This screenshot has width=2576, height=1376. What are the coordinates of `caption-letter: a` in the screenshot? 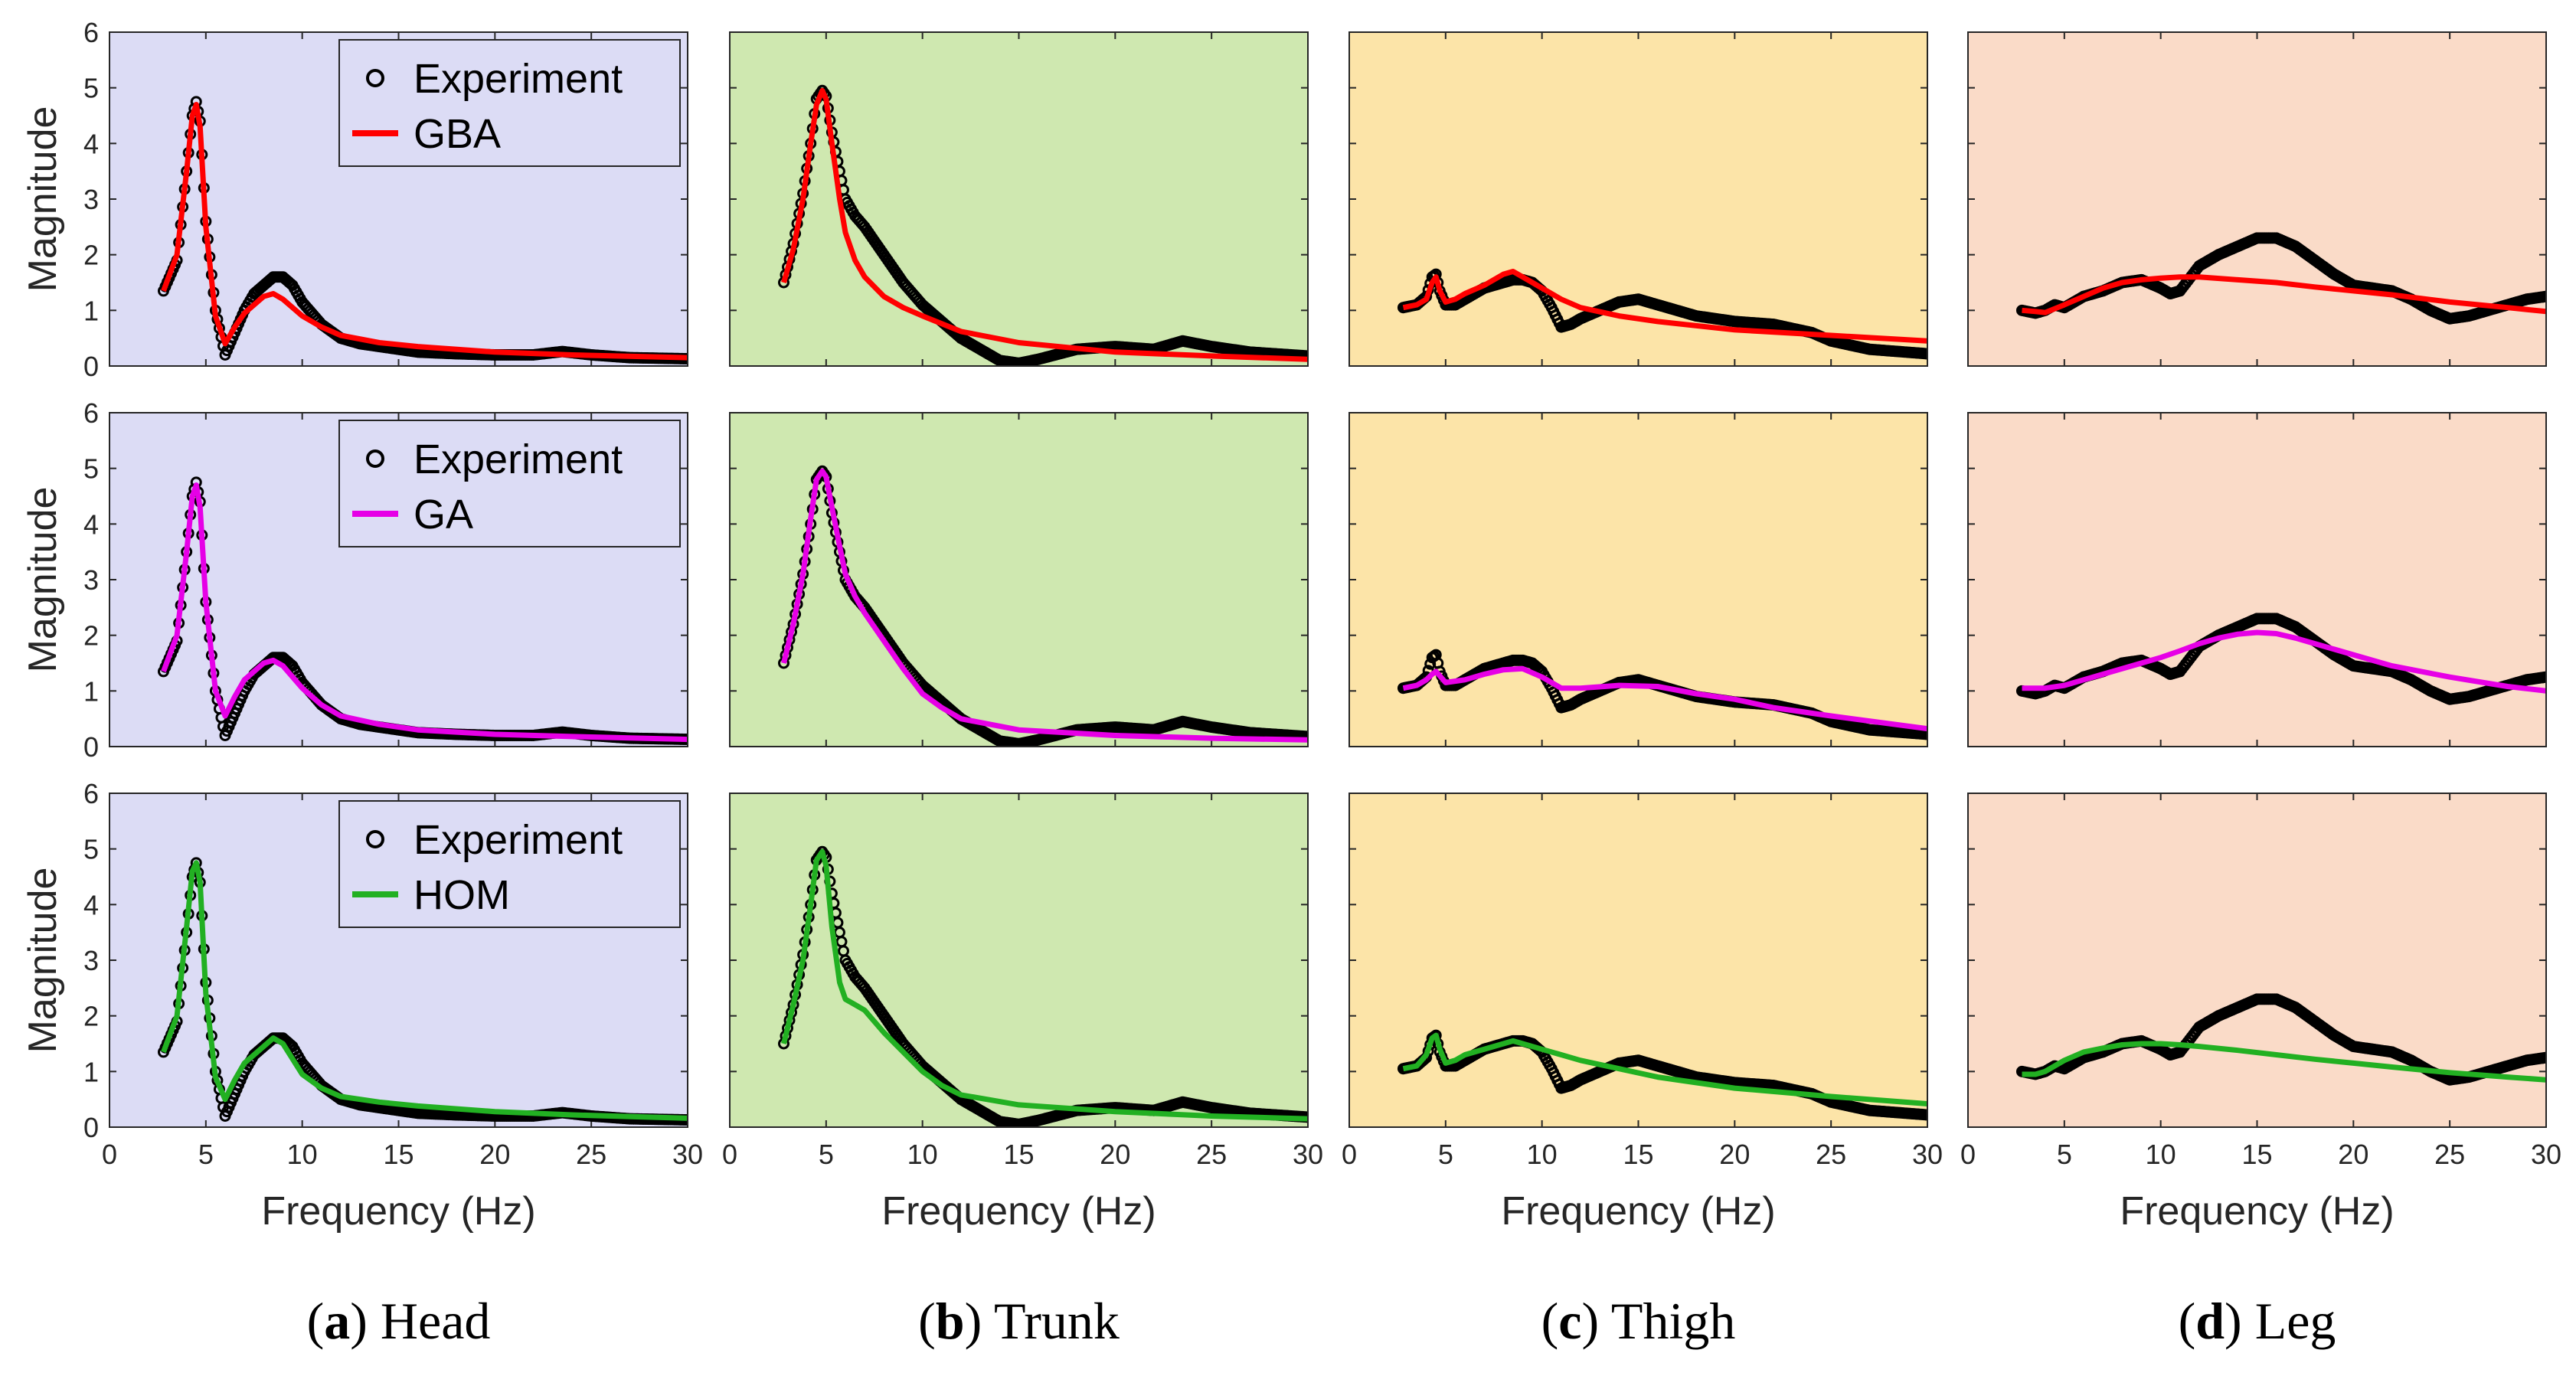 It's located at (337, 1321).